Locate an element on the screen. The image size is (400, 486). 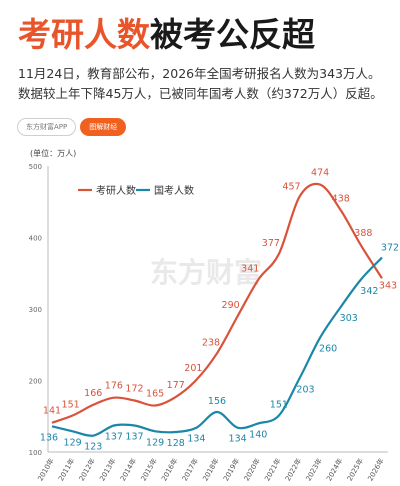
data-label: 290 is located at coordinates (231, 305).